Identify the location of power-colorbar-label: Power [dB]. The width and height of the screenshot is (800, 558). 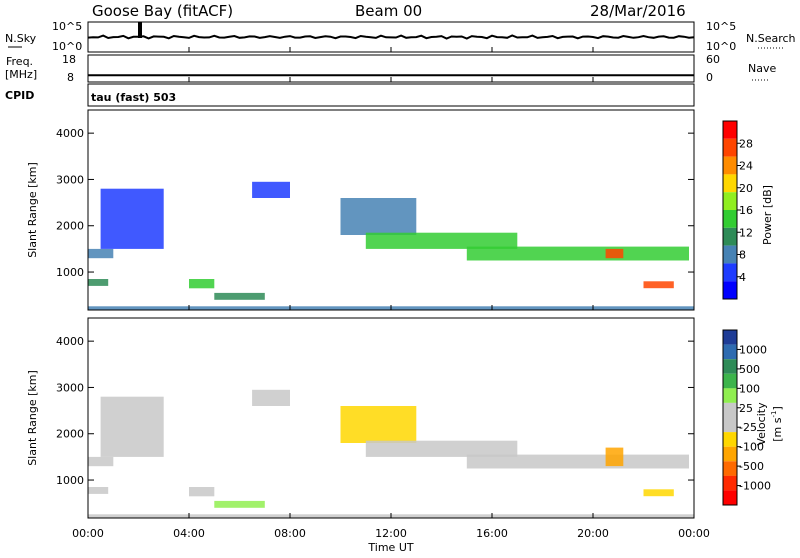
(767, 215).